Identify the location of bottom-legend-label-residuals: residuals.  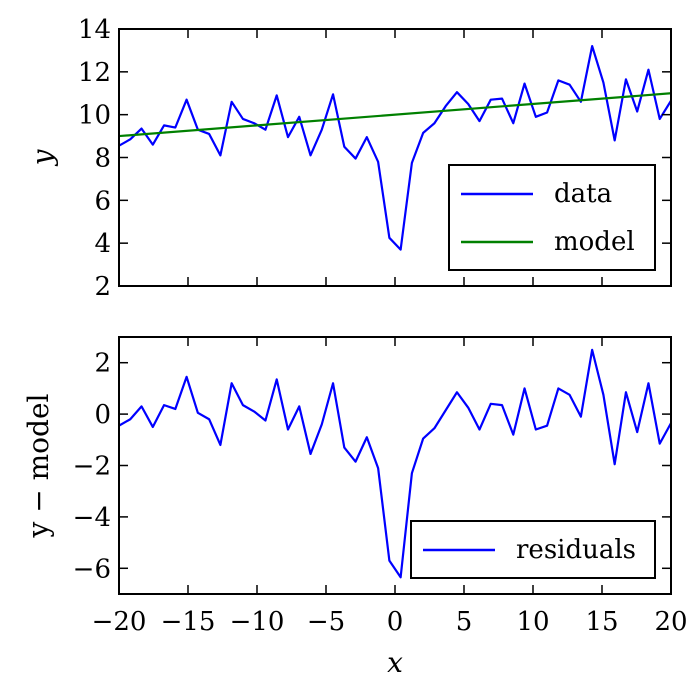
(576, 550).